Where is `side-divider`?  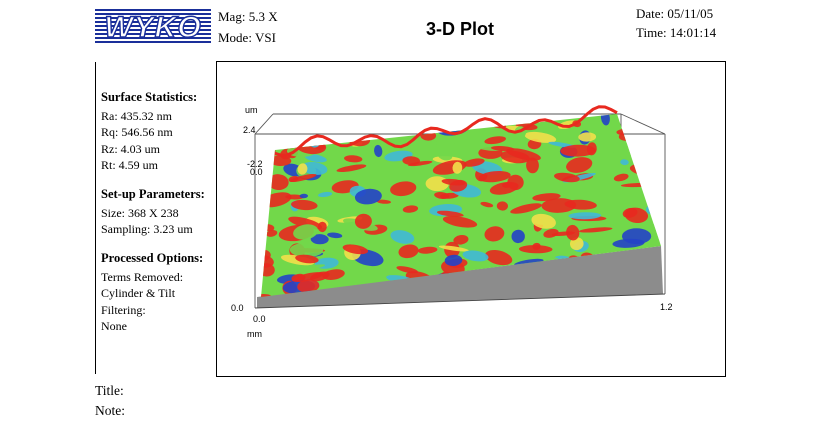 side-divider is located at coordinates (95, 218).